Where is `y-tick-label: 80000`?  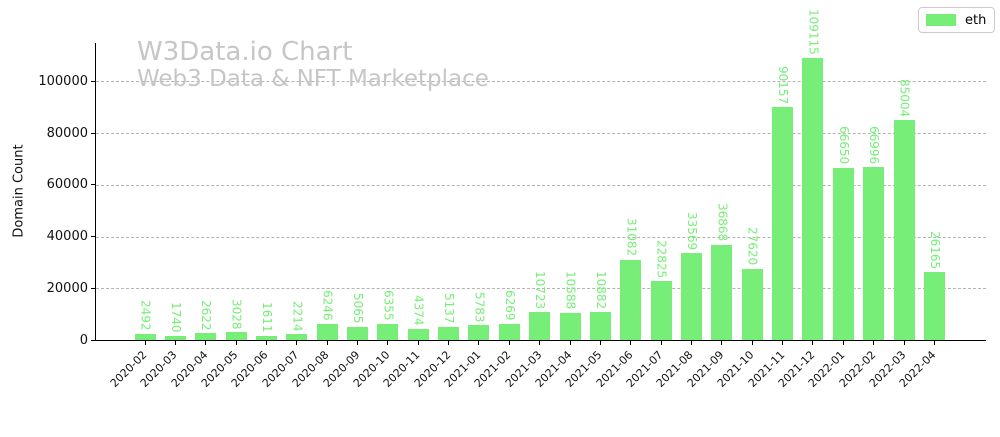 y-tick-label: 80000 is located at coordinates (67, 133).